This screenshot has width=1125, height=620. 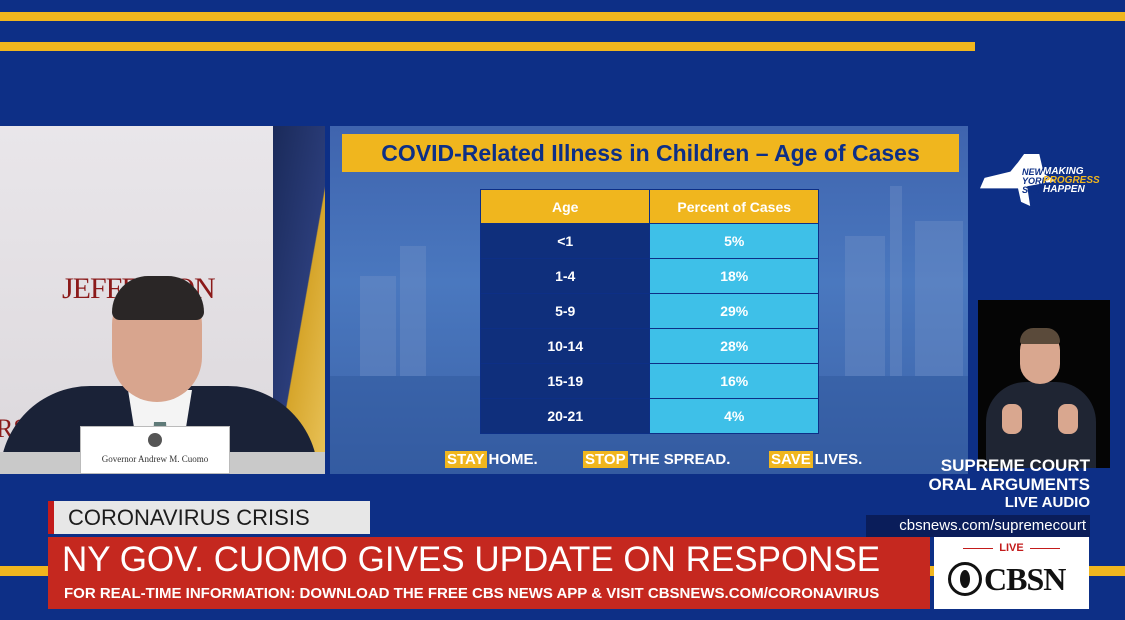 I want to click on cbsn-bug: LIVE CBSN, so click(x=1011, y=573).